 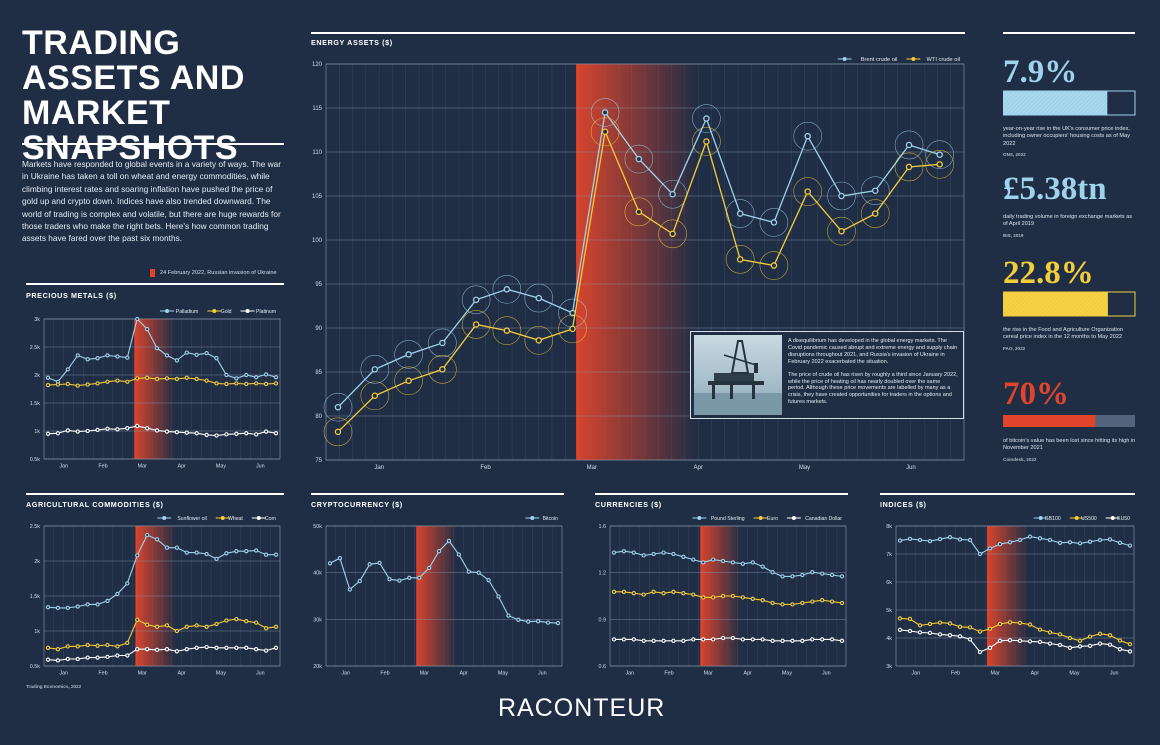 What do you see at coordinates (37, 562) in the screenshot?
I see `agri-ytick: 2k` at bounding box center [37, 562].